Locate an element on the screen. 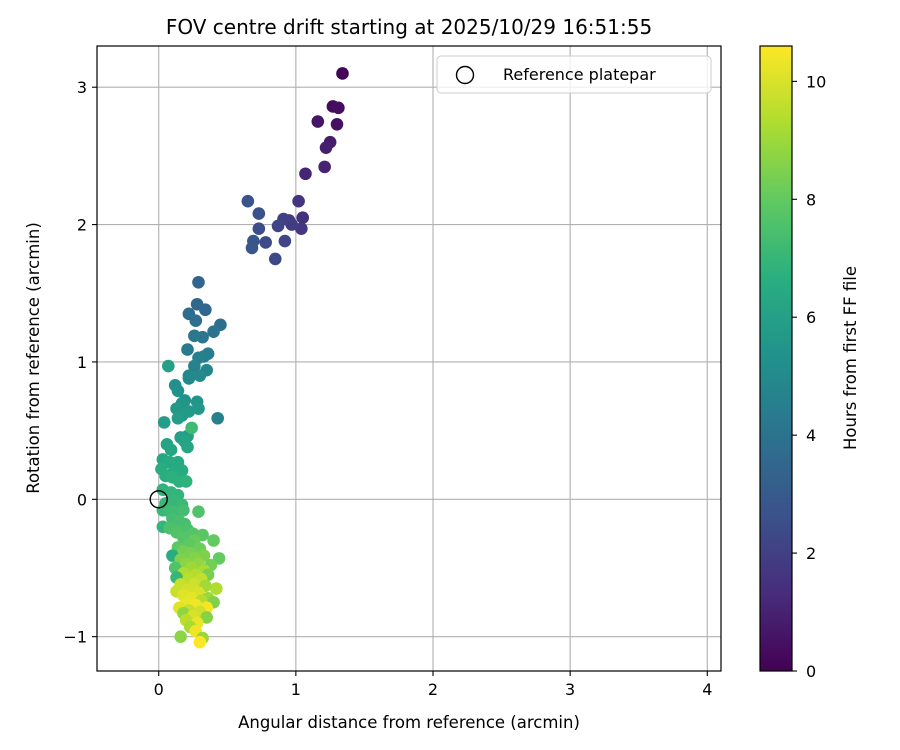 This screenshot has height=750, width=900. y-axis-label: Rotation from reference (arcmin) is located at coordinates (33, 358).